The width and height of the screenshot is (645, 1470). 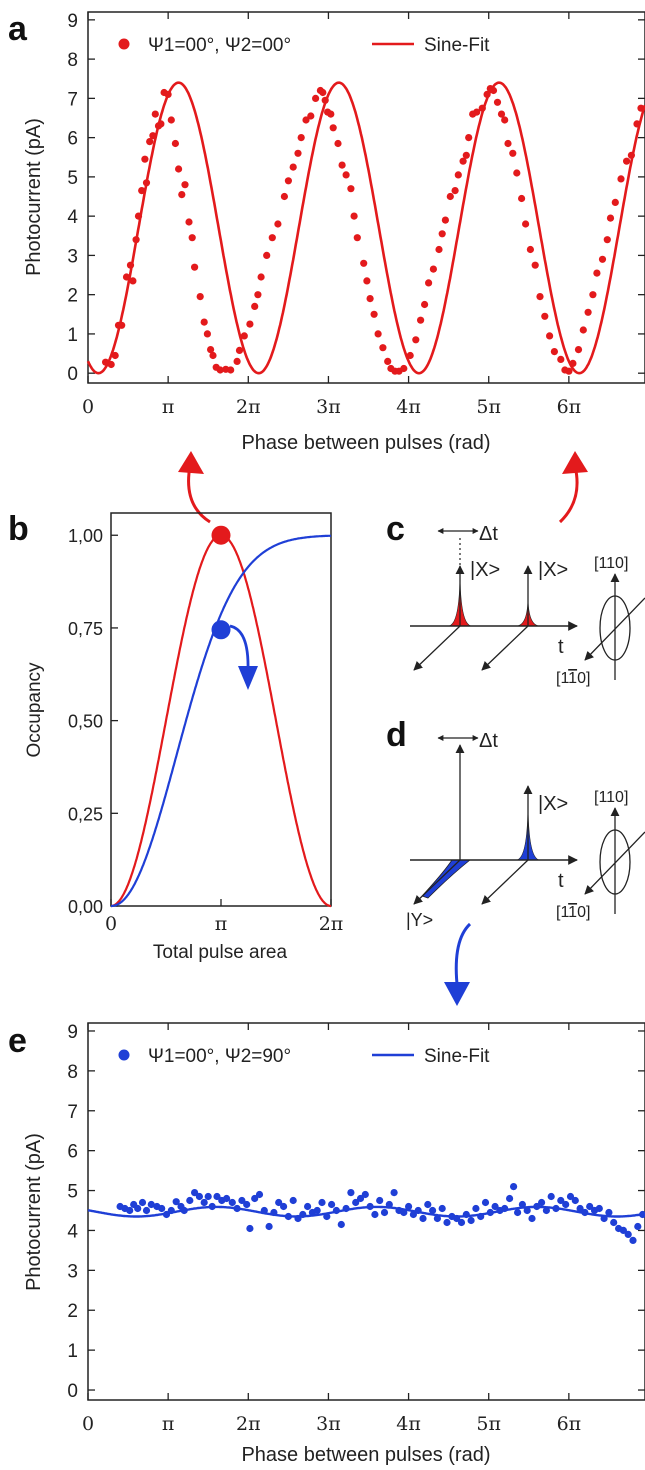 What do you see at coordinates (304, 45) in the screenshot?
I see `panel-a-legend: Ψ1=00°, Ψ2=00° Sine-Fit` at bounding box center [304, 45].